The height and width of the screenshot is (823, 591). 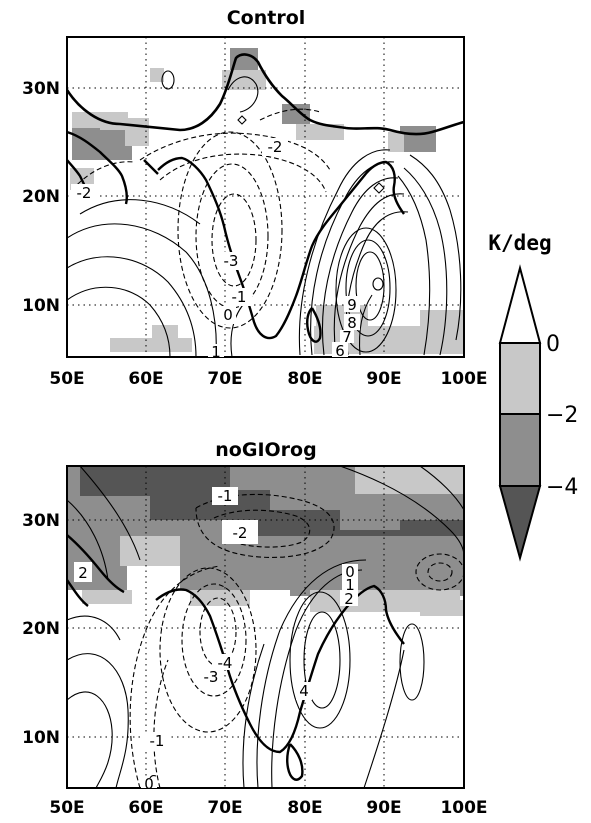 What do you see at coordinates (304, 691) in the screenshot?
I see `contour-label: 4` at bounding box center [304, 691].